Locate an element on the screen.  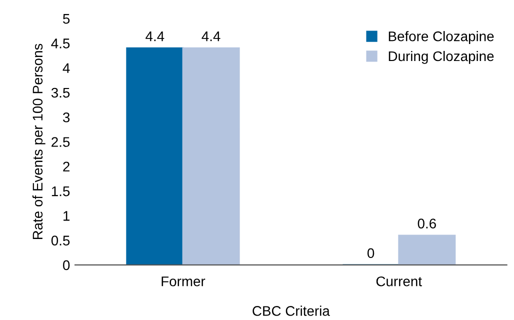
y-tick-label: 4.5 is located at coordinates (60, 43).